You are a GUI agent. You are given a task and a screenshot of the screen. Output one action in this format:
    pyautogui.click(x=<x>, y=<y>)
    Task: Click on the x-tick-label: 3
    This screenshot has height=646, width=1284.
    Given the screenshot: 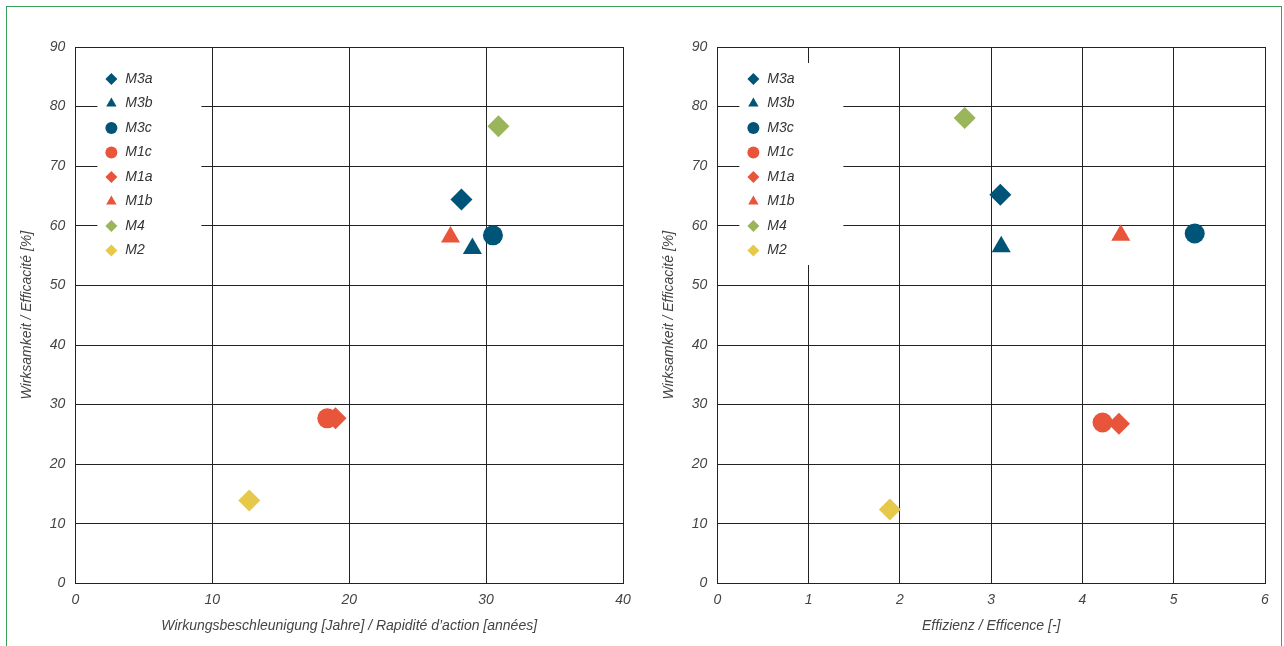 What is the action you would take?
    pyautogui.click(x=991, y=598)
    